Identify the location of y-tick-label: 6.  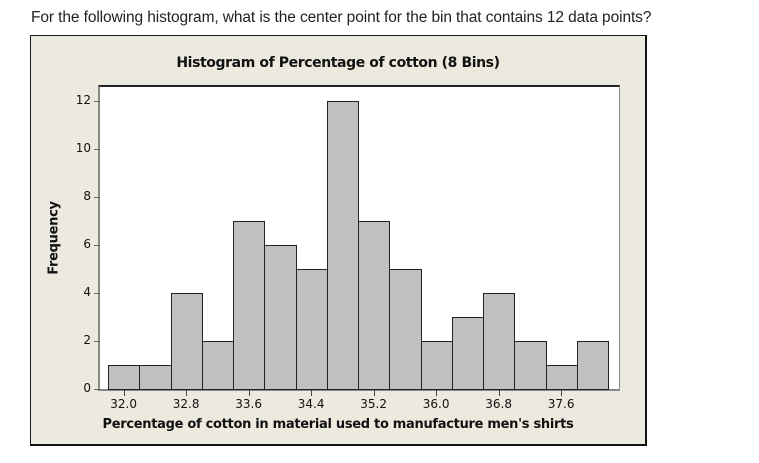
(87, 244).